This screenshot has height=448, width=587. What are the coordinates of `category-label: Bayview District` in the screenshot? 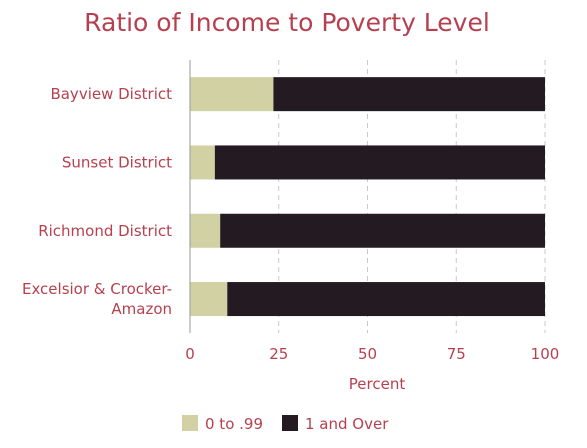 It's located at (111, 94).